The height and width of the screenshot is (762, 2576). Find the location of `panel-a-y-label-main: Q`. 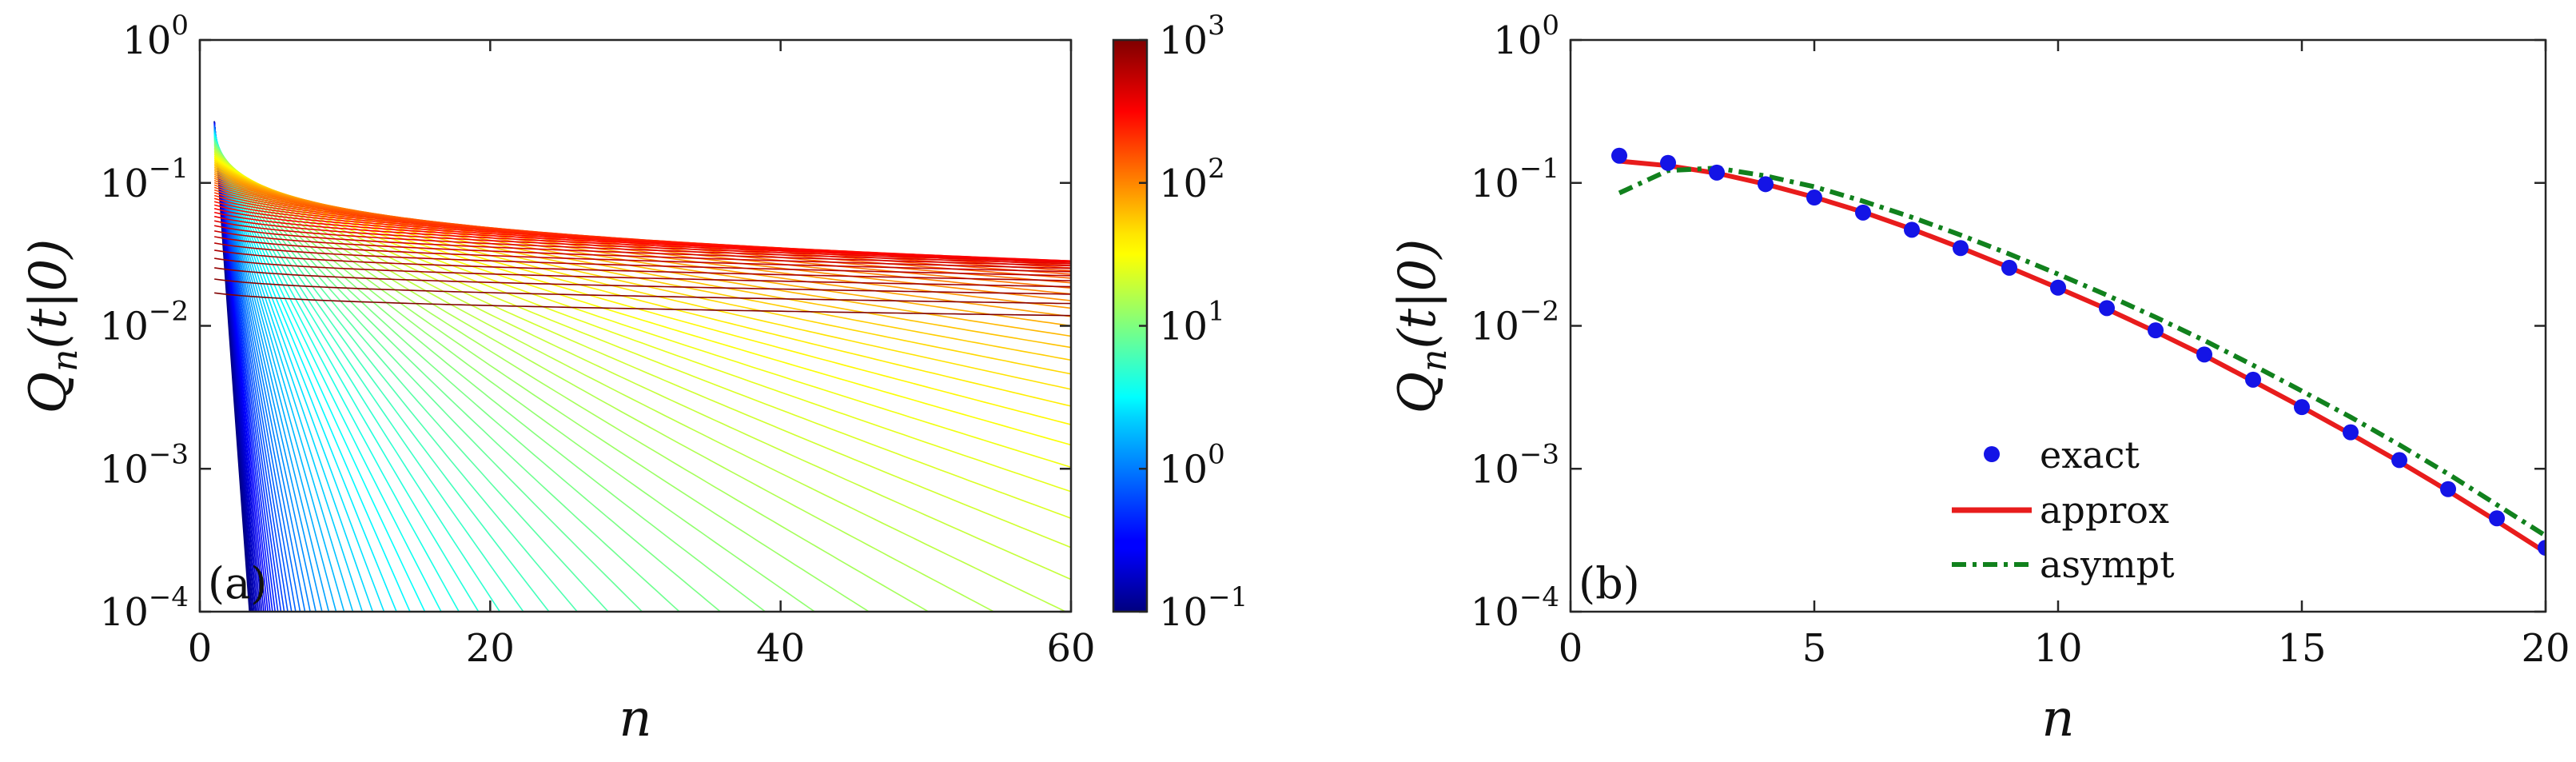

panel-a-y-label-main: Q is located at coordinates (48, 393).